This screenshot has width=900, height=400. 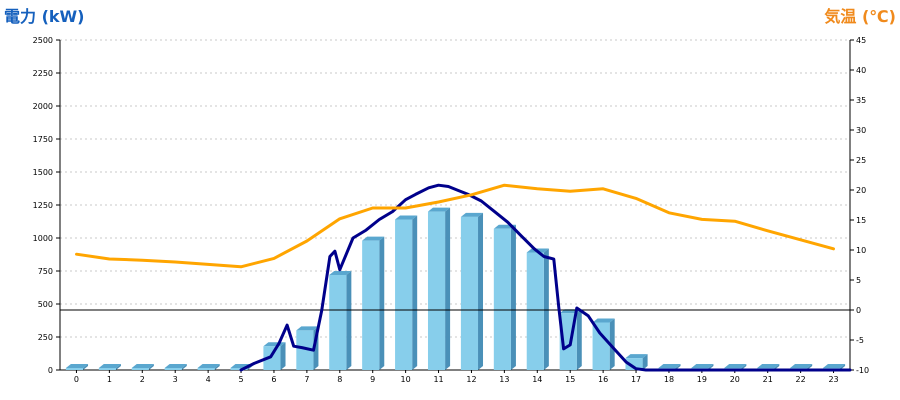 What do you see at coordinates (862, 205) in the screenshot?
I see `right-tick-labels: -10 -5 0 5 10 15 20 25 30 35 40 45` at bounding box center [862, 205].